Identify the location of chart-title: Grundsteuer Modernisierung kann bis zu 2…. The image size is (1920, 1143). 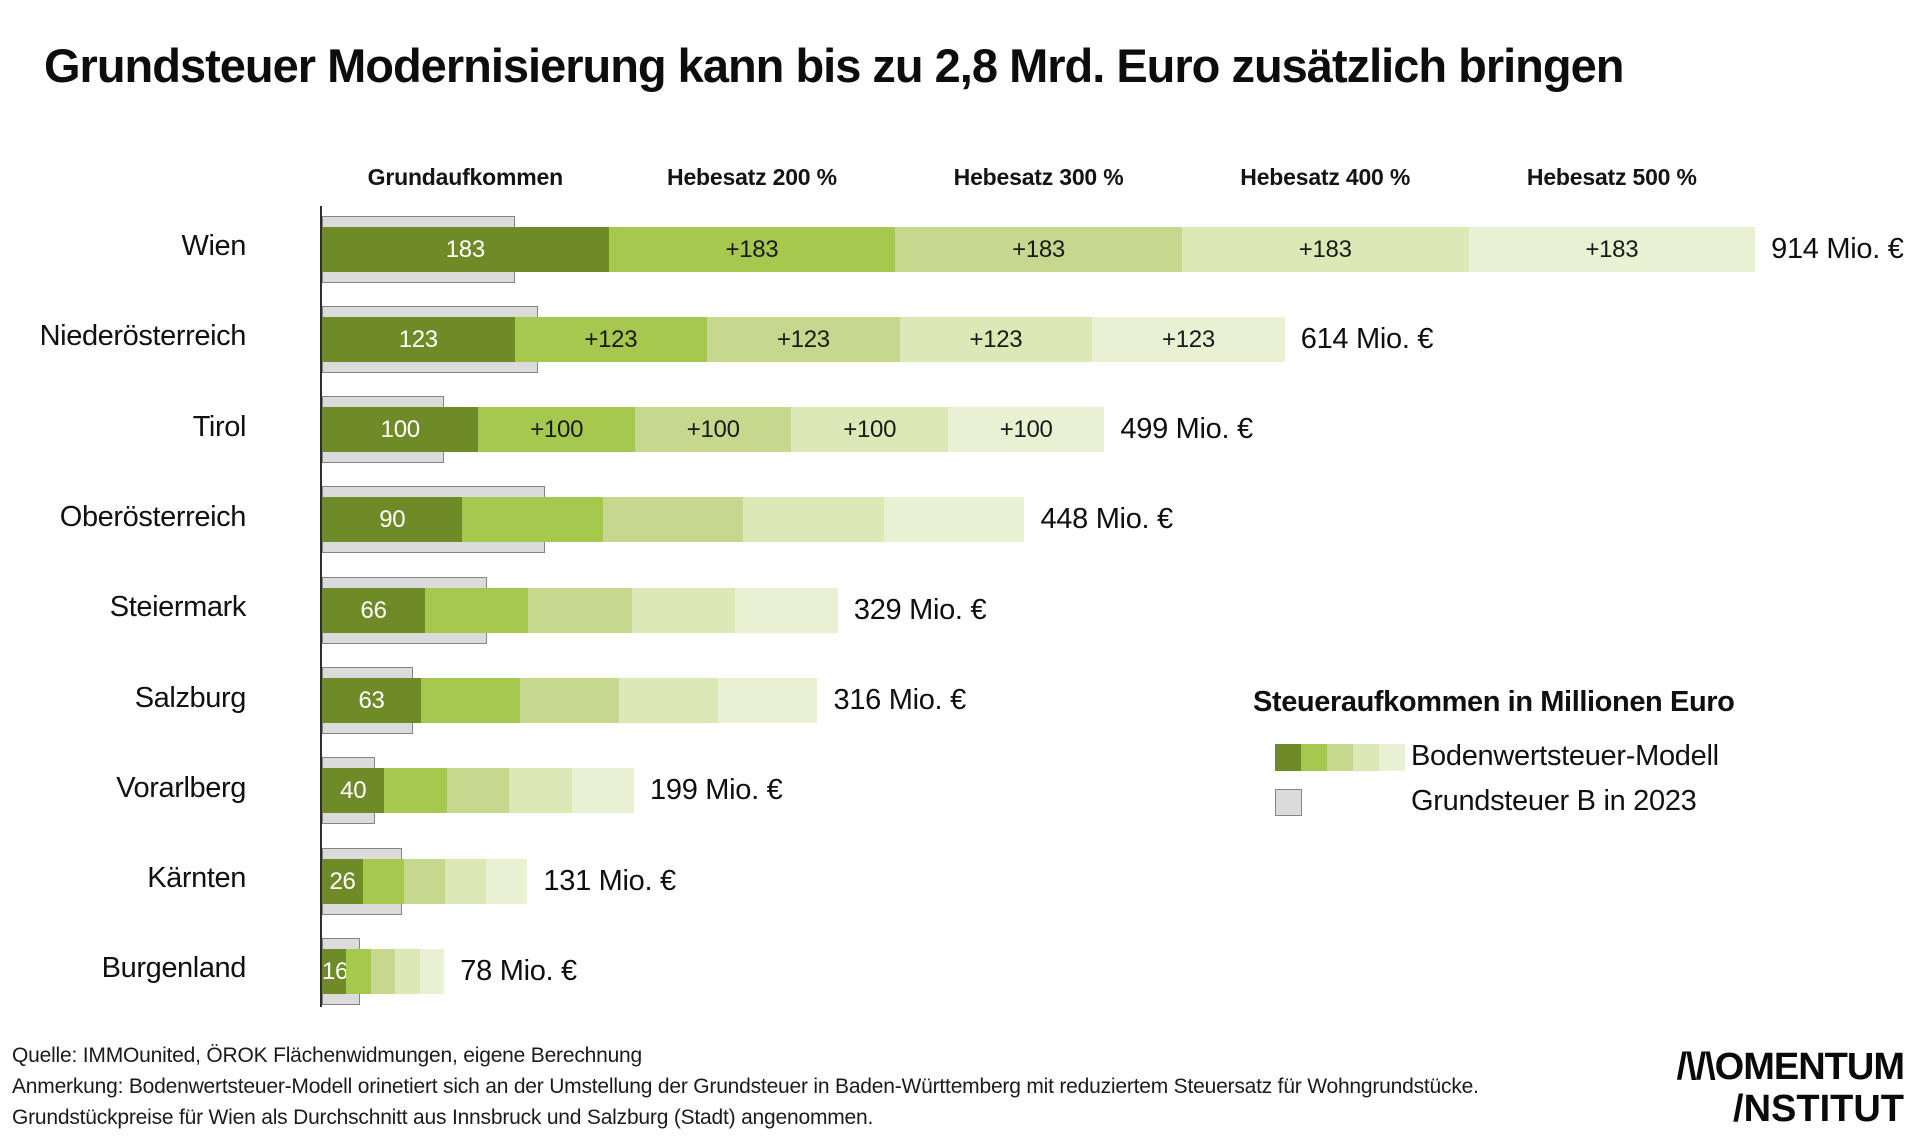
(834, 65).